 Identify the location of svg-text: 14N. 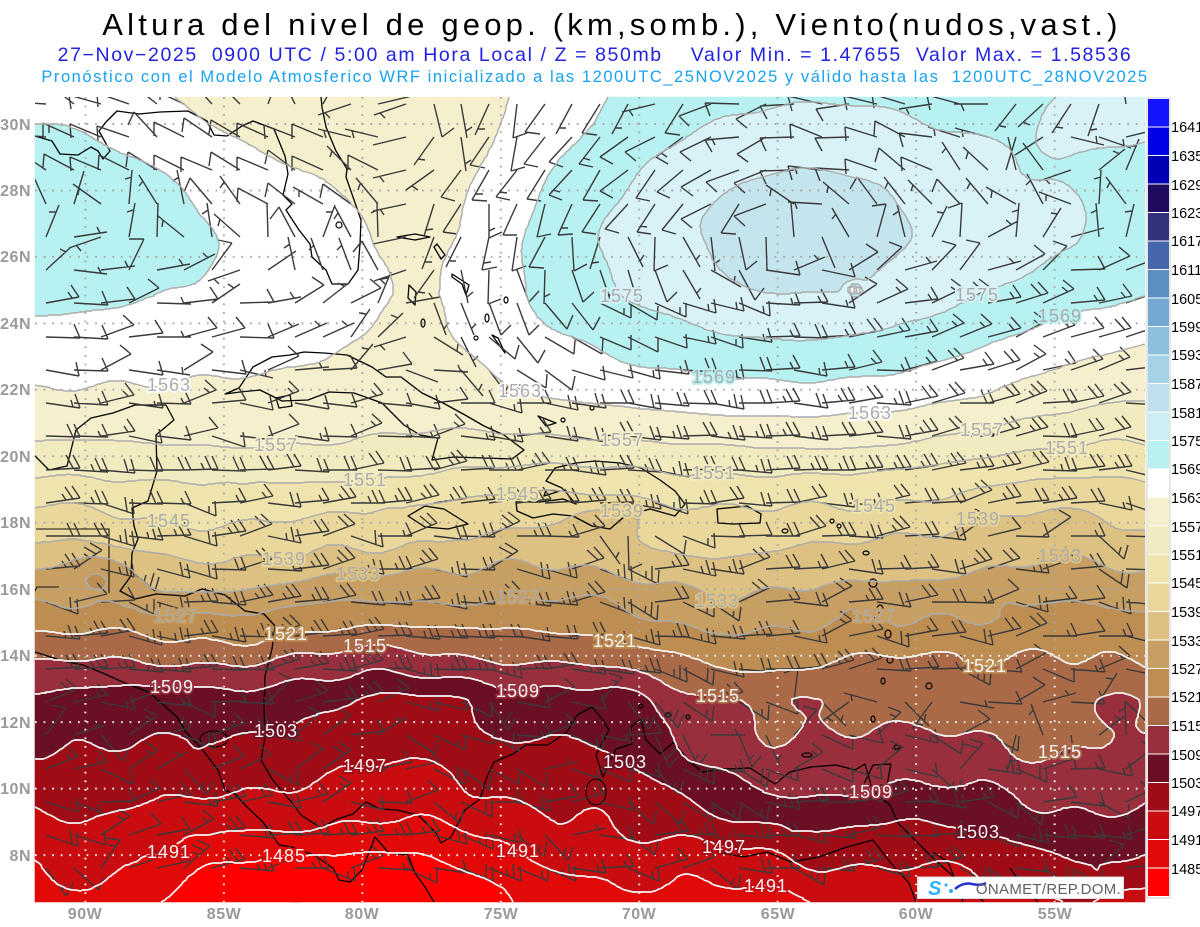
(15, 656).